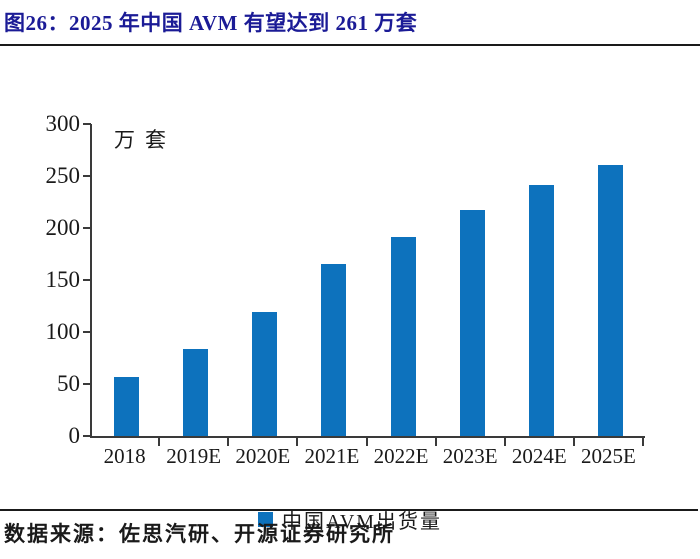 The image size is (700, 559). Describe the element at coordinates (63, 123) in the screenshot. I see `y-axis-tick-label: 300` at that location.